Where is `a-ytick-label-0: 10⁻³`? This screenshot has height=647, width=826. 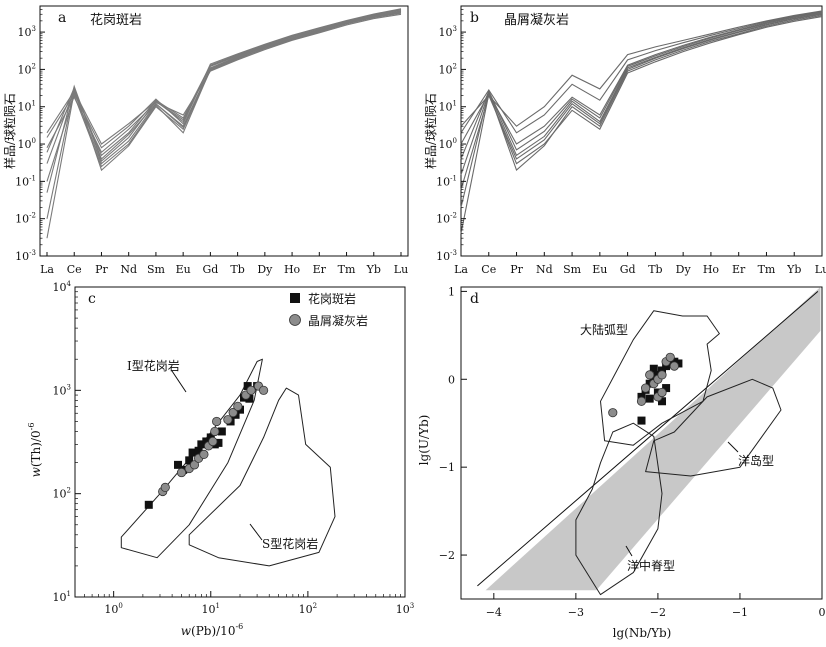 a-ytick-label-0: 10⁻³ is located at coordinates (25, 256).